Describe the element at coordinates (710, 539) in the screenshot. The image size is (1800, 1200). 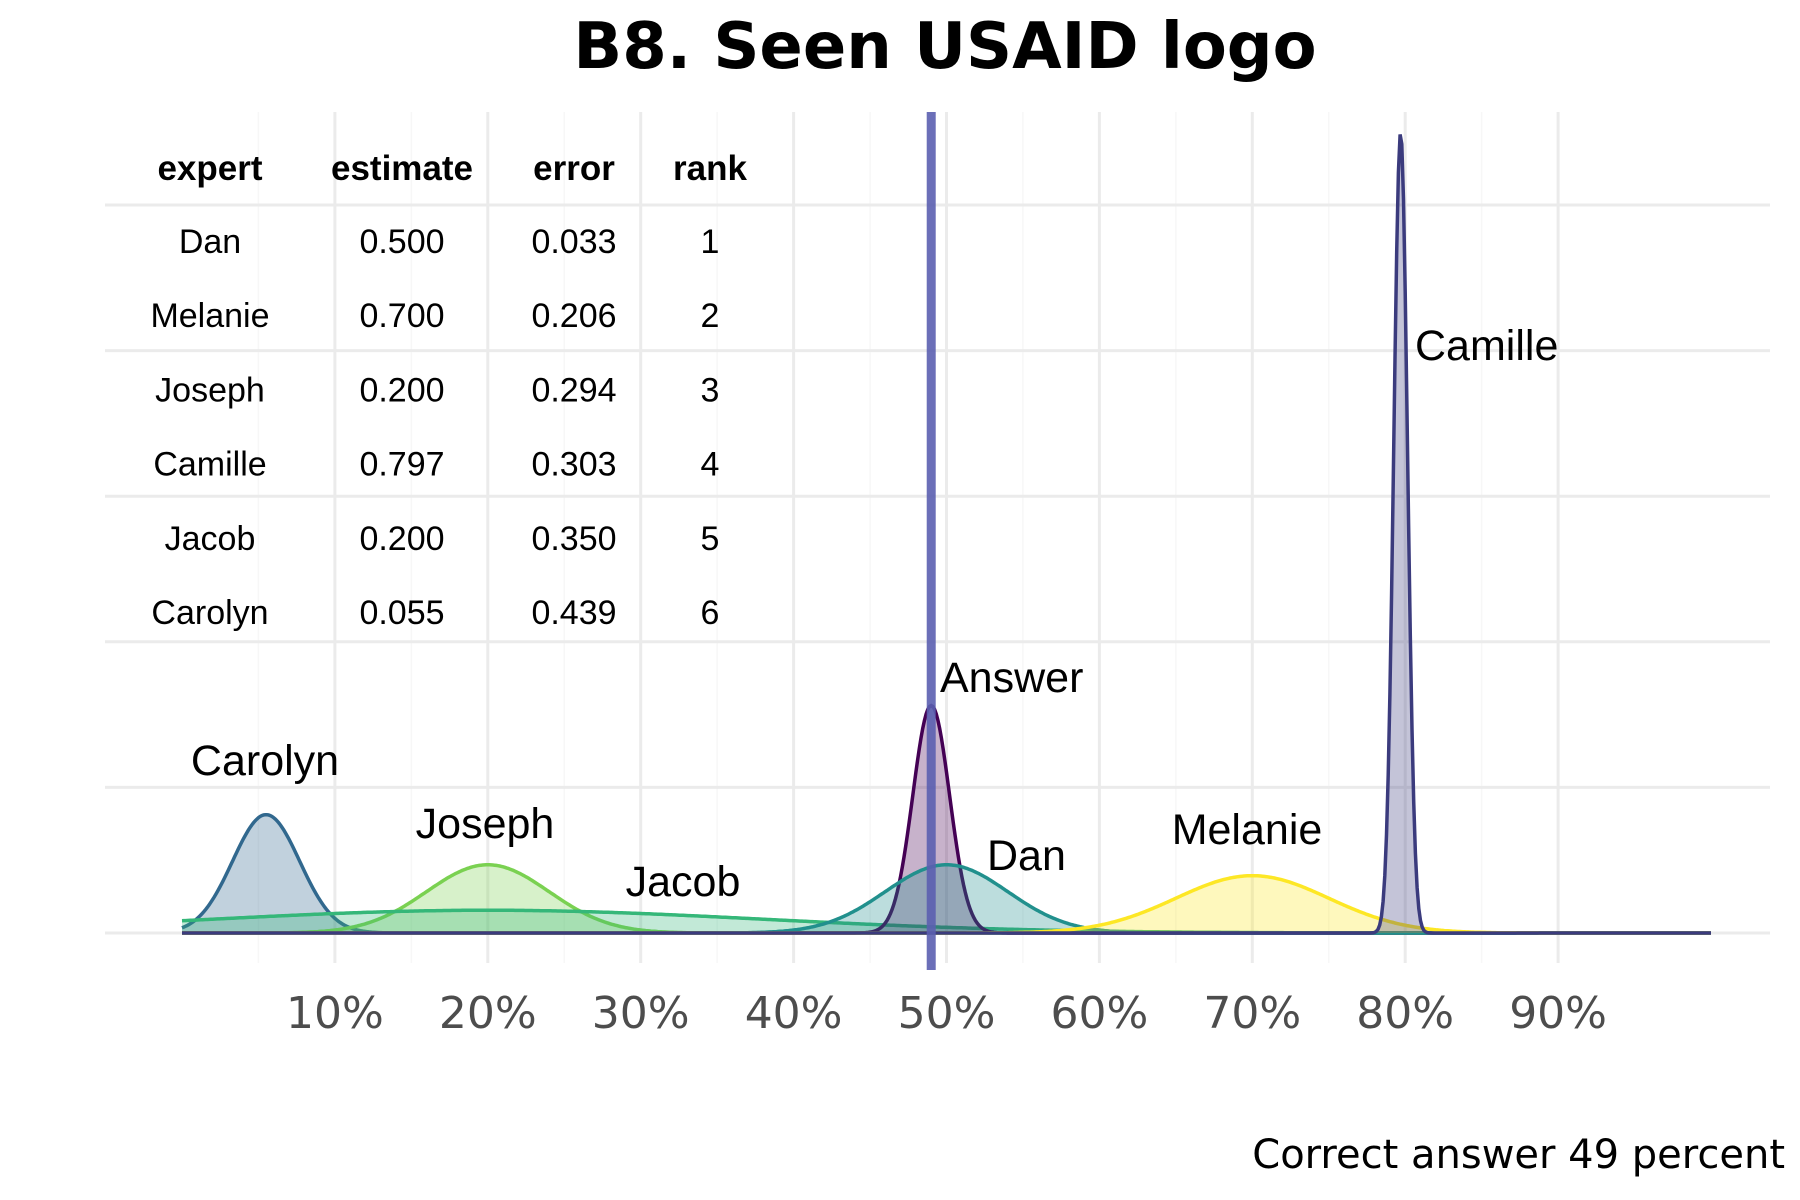
I see `table-cell: 5` at that location.